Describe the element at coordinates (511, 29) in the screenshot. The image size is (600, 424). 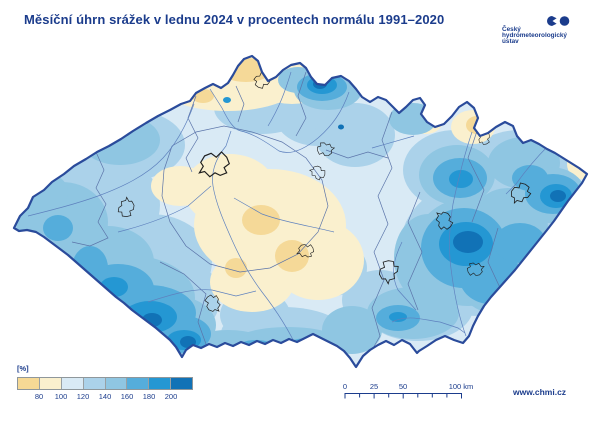
I see `logo-line-1: Český` at that location.